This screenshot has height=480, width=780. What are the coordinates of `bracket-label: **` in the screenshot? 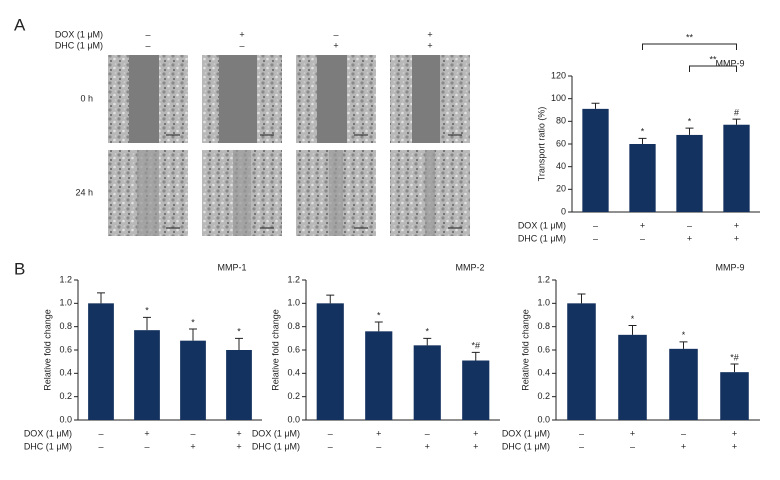 It's located at (713, 59).